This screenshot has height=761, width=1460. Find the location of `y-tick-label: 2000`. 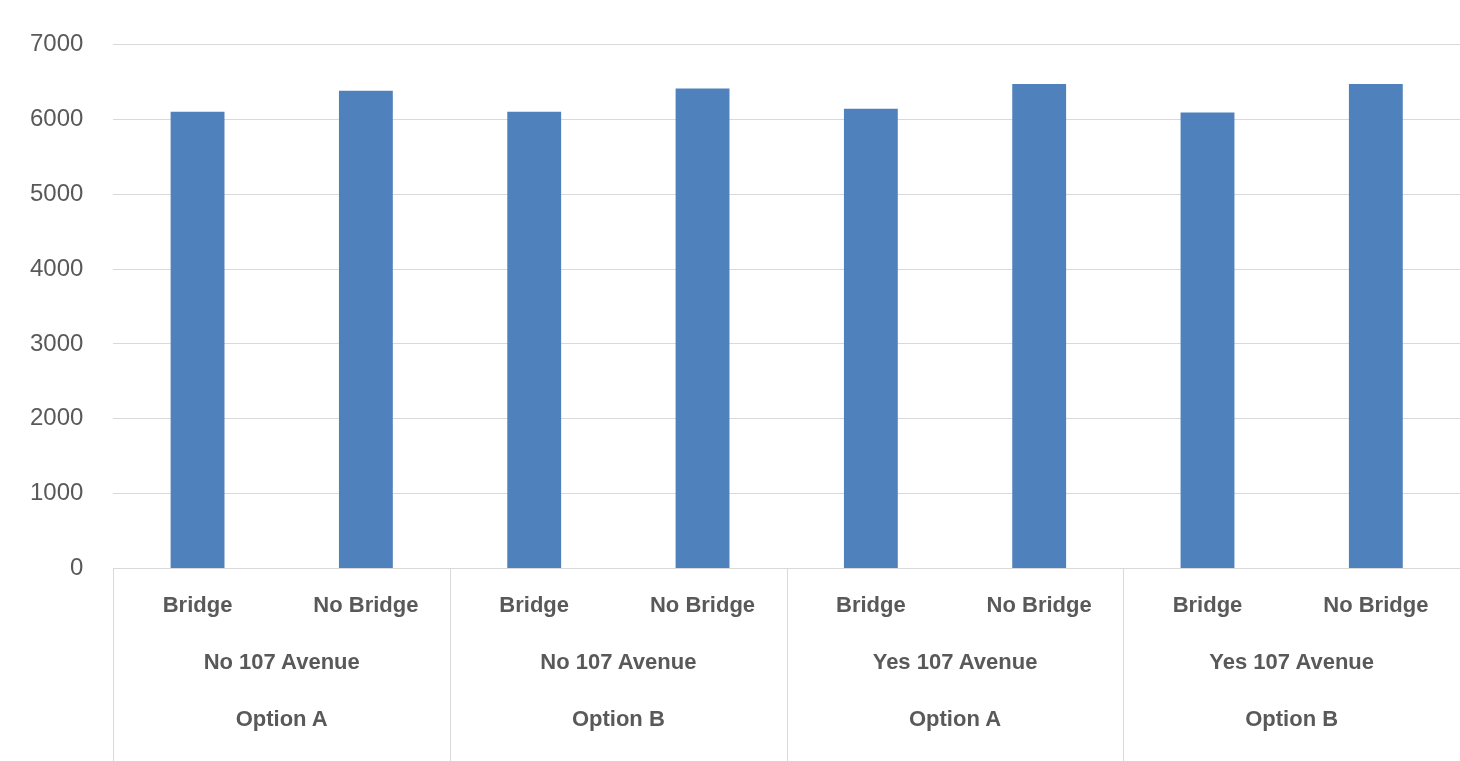

y-tick-label: 2000 is located at coordinates (57, 417).